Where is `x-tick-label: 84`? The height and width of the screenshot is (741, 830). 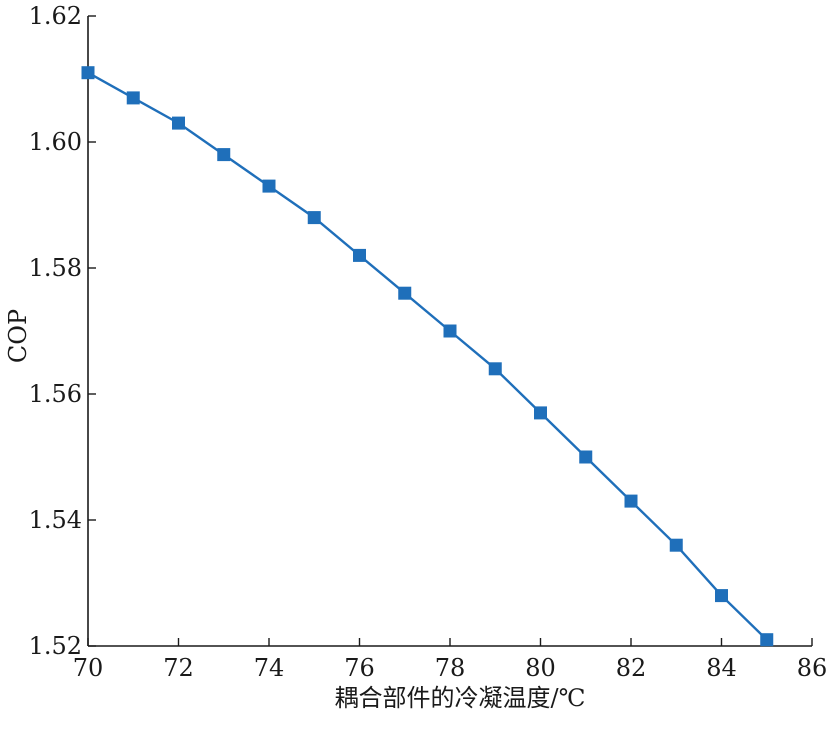
x-tick-label: 84 is located at coordinates (721, 668).